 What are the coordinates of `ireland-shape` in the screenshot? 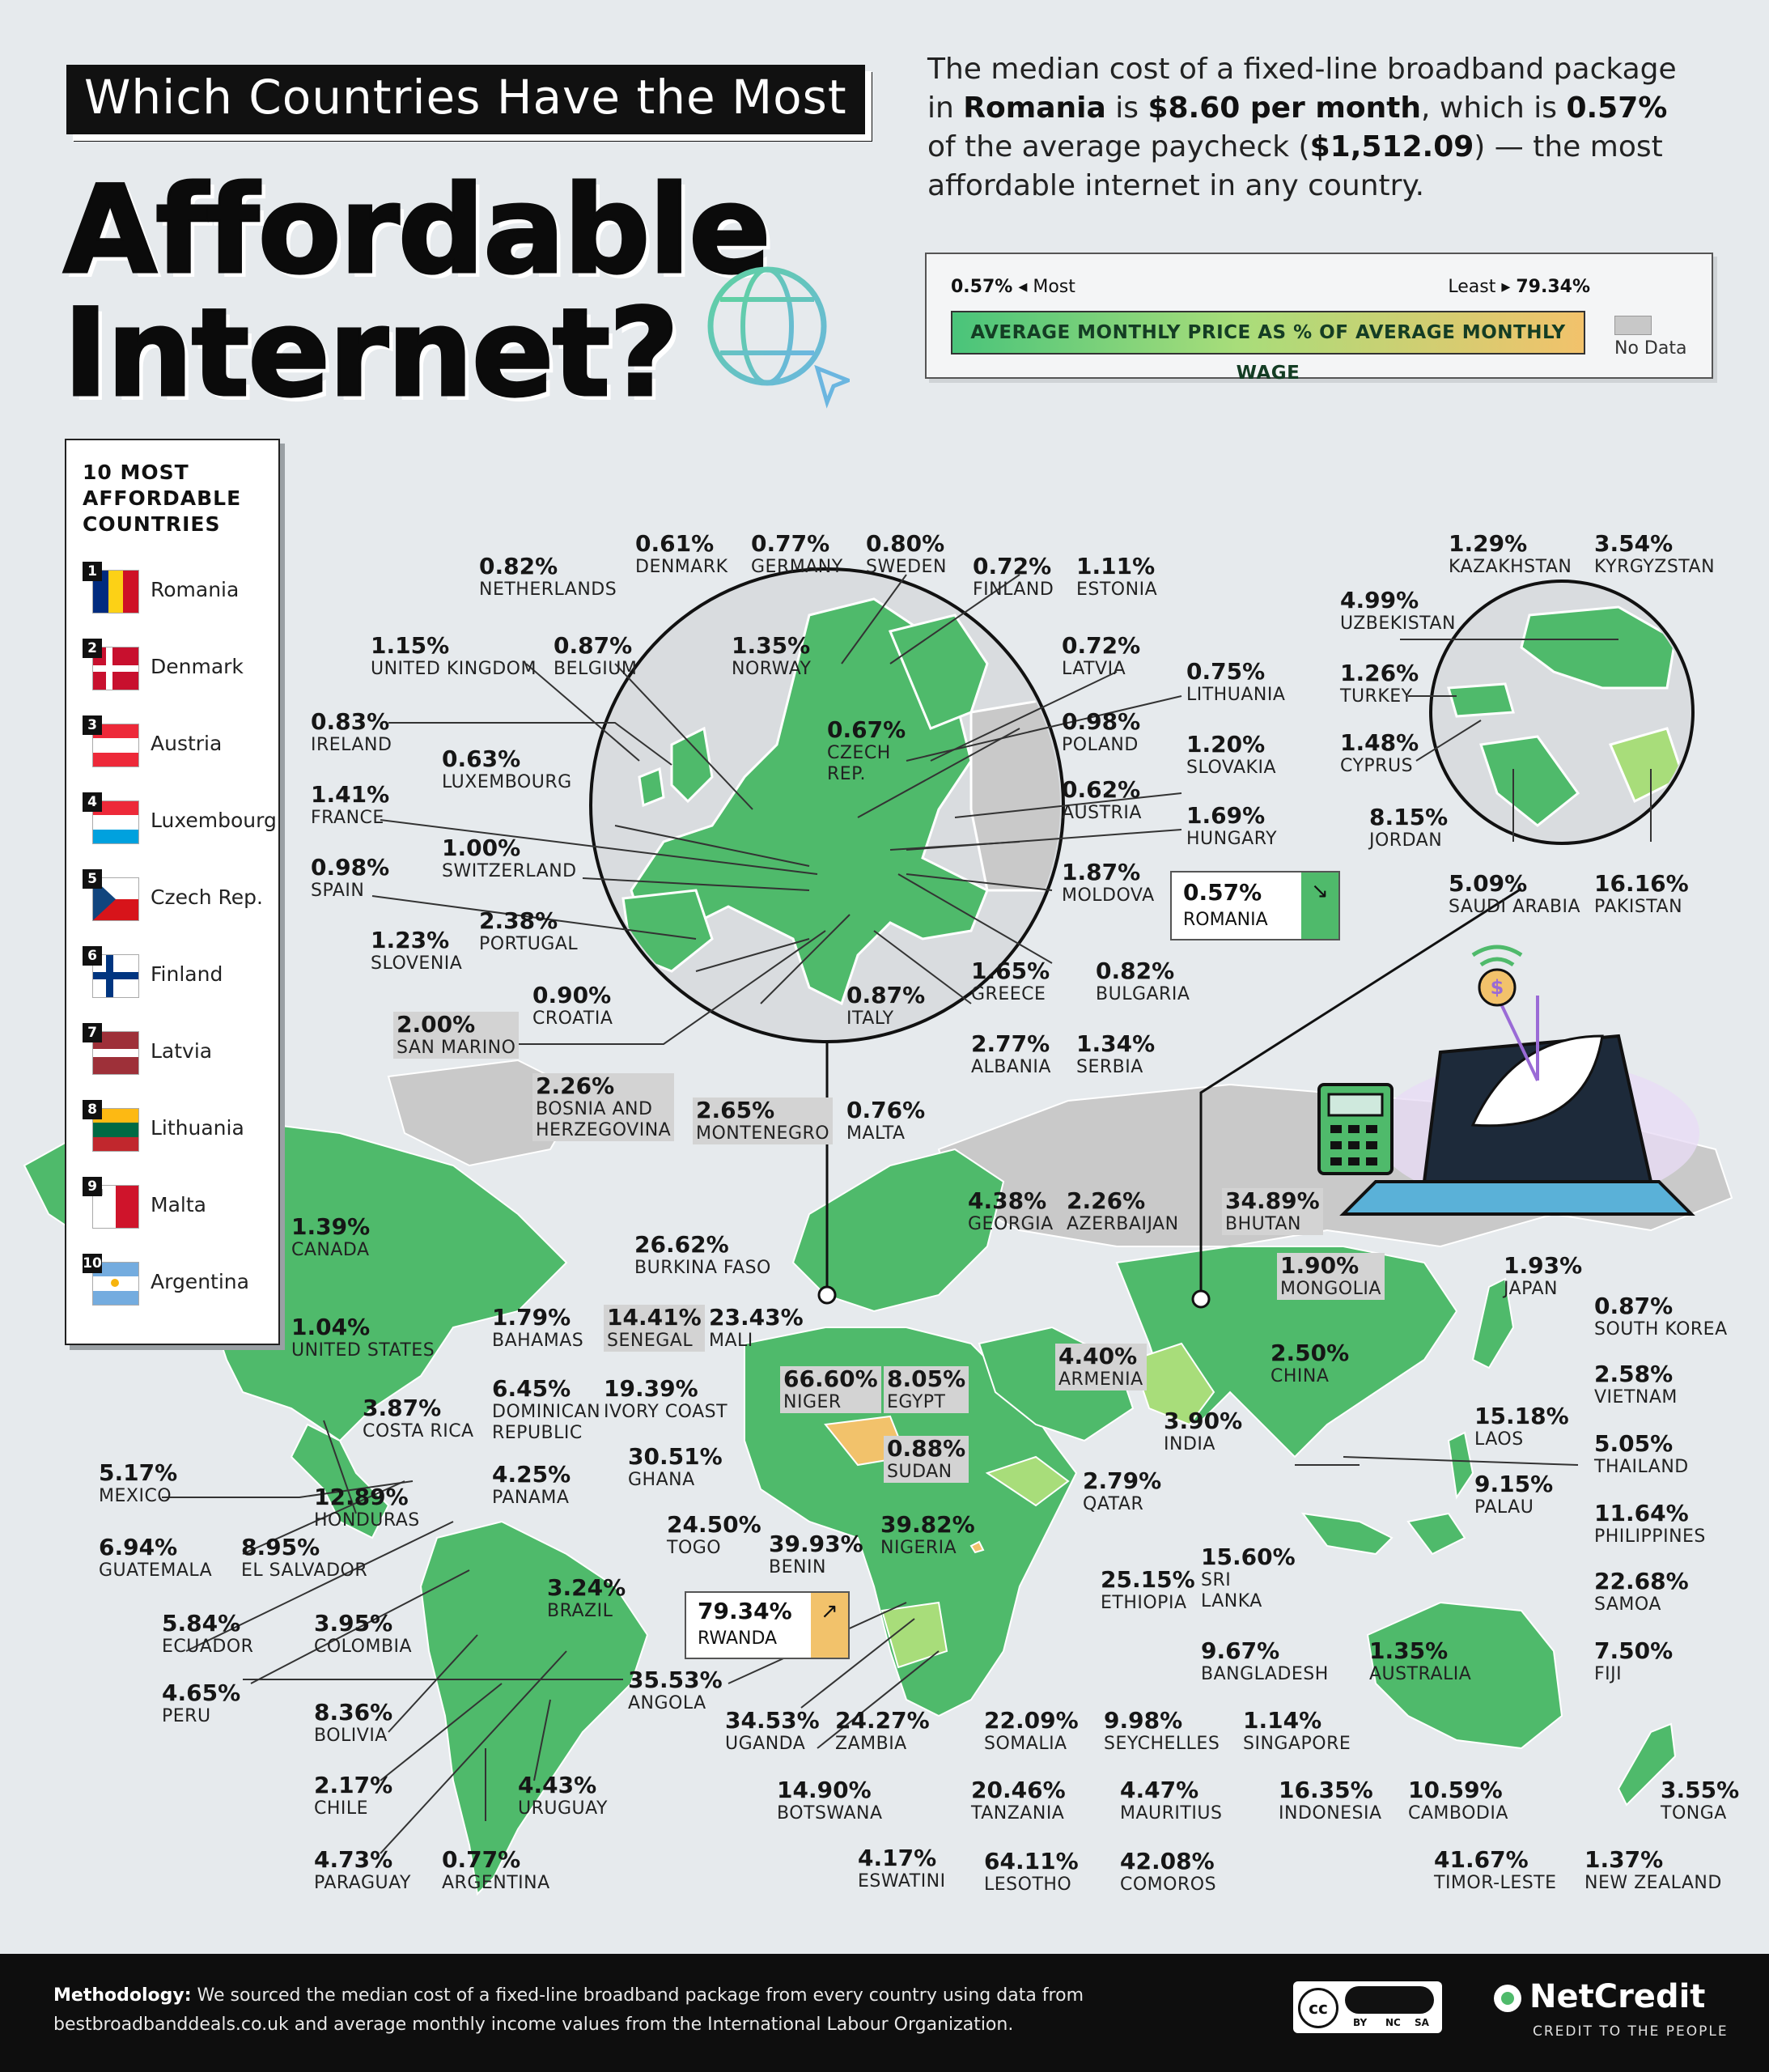 It's located at (651, 787).